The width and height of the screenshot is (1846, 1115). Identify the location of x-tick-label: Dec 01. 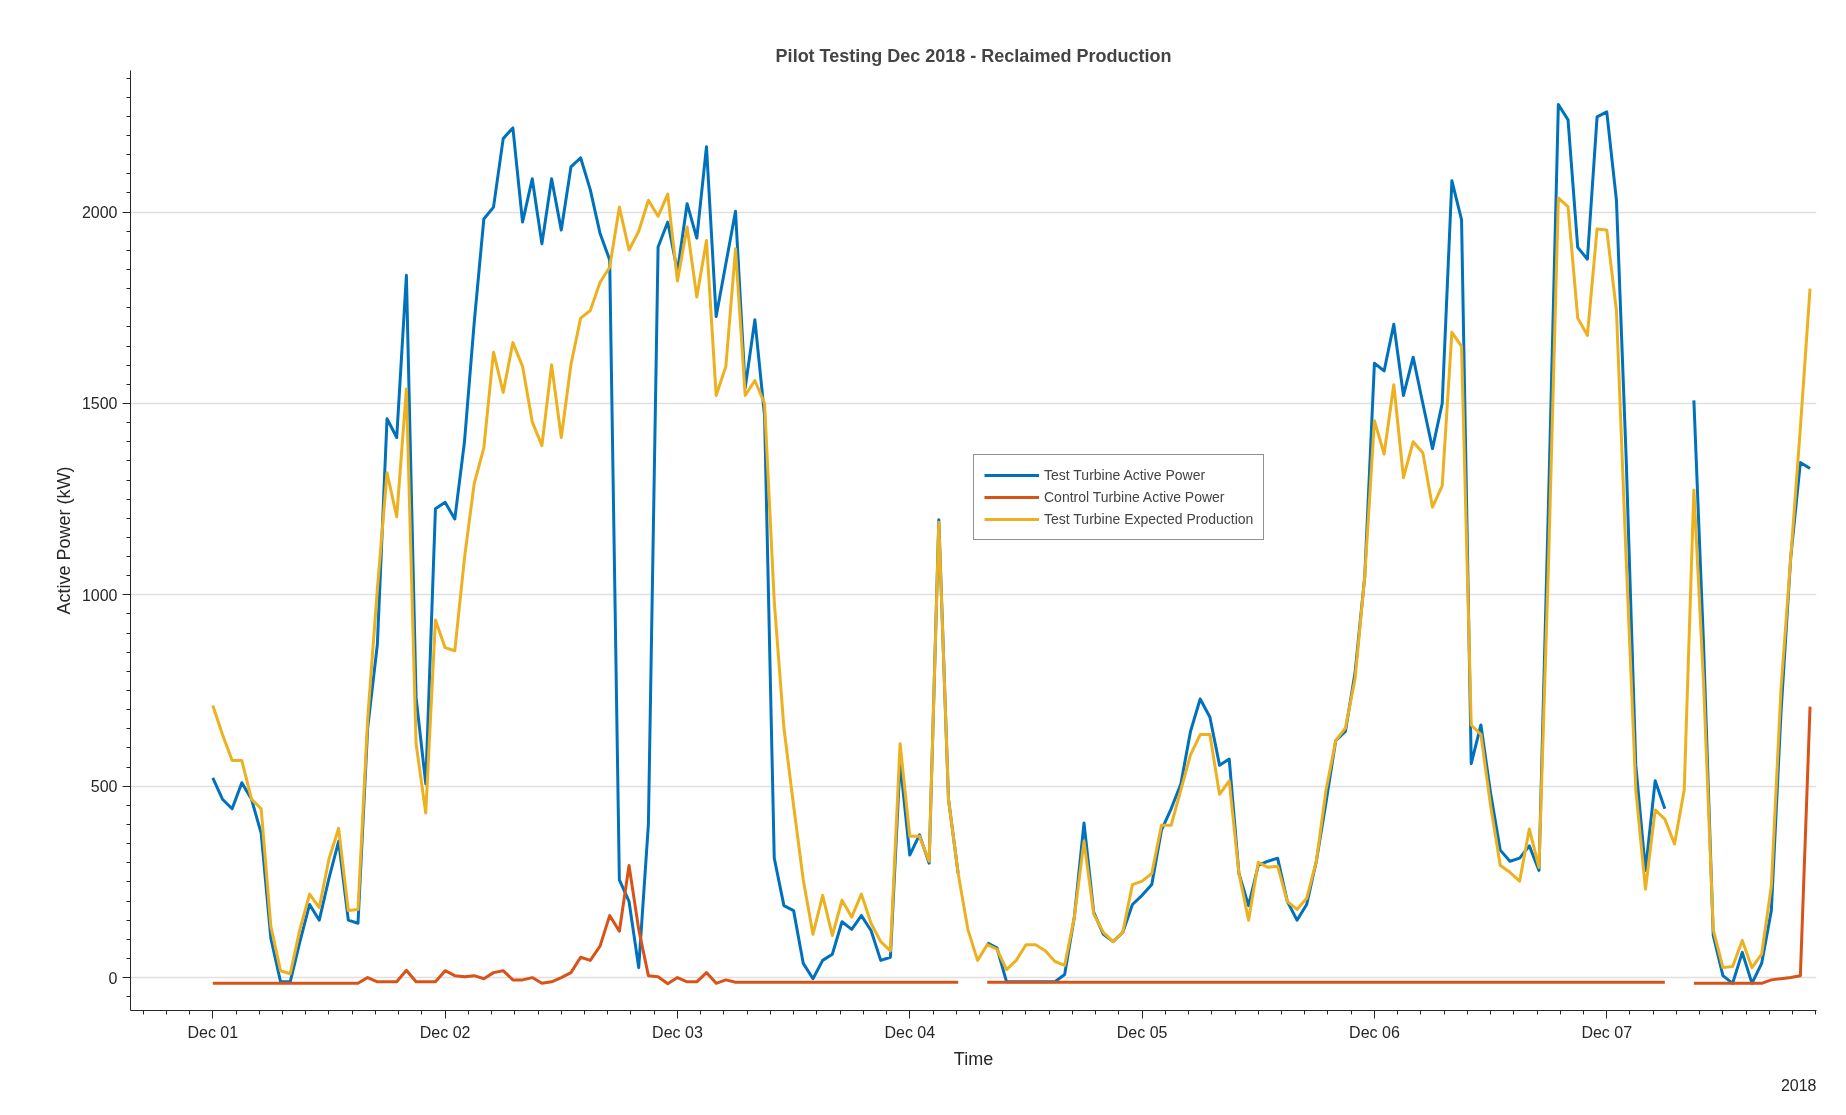
(213, 1032).